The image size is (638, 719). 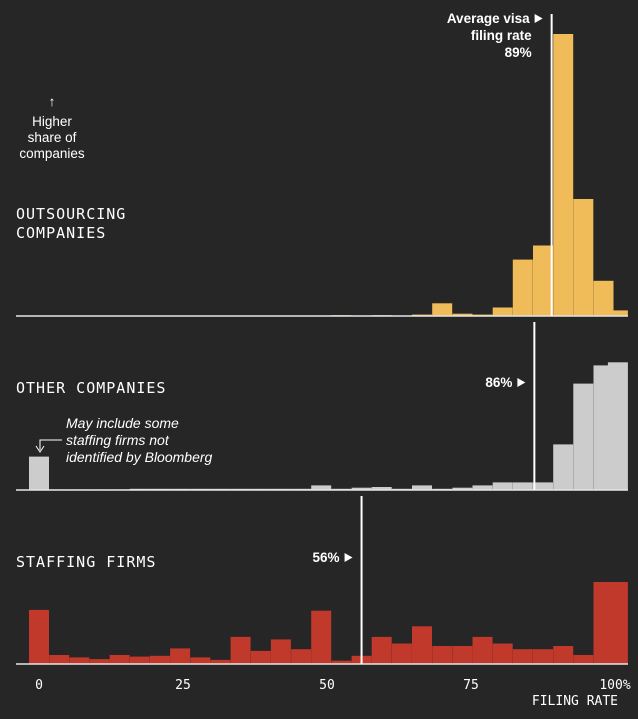 What do you see at coordinates (327, 685) in the screenshot?
I see `x-tick-label: 50` at bounding box center [327, 685].